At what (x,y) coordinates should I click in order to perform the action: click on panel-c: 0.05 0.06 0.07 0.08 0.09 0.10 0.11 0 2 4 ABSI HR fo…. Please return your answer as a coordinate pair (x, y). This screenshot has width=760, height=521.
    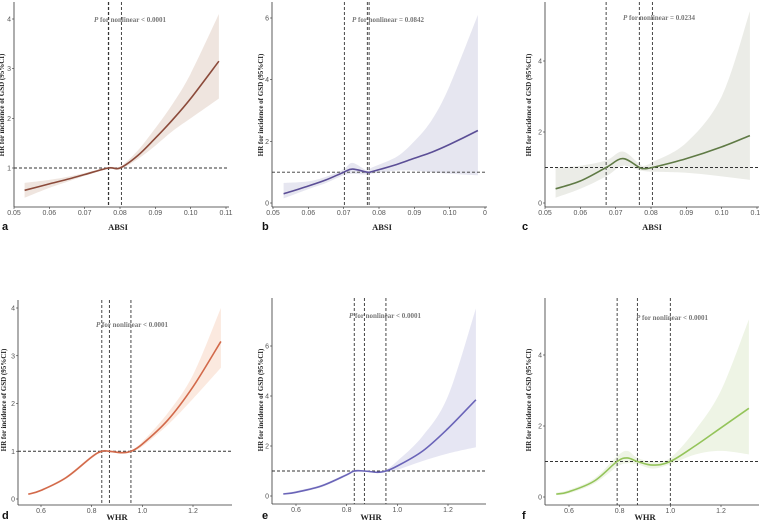
    Looking at the image, I should click on (641, 117).